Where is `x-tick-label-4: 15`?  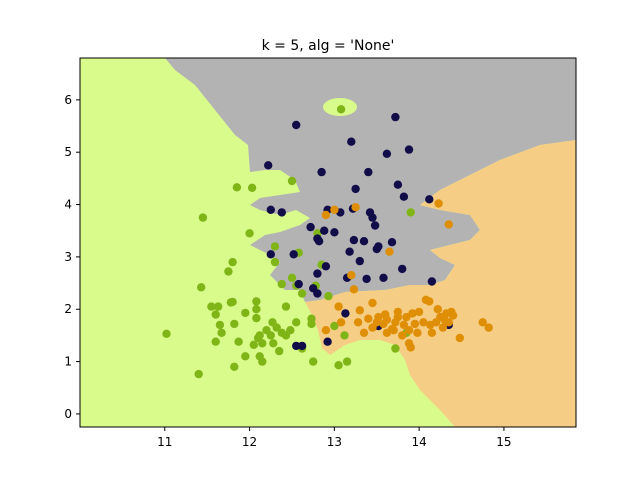 x-tick-label-4: 15 is located at coordinates (503, 442).